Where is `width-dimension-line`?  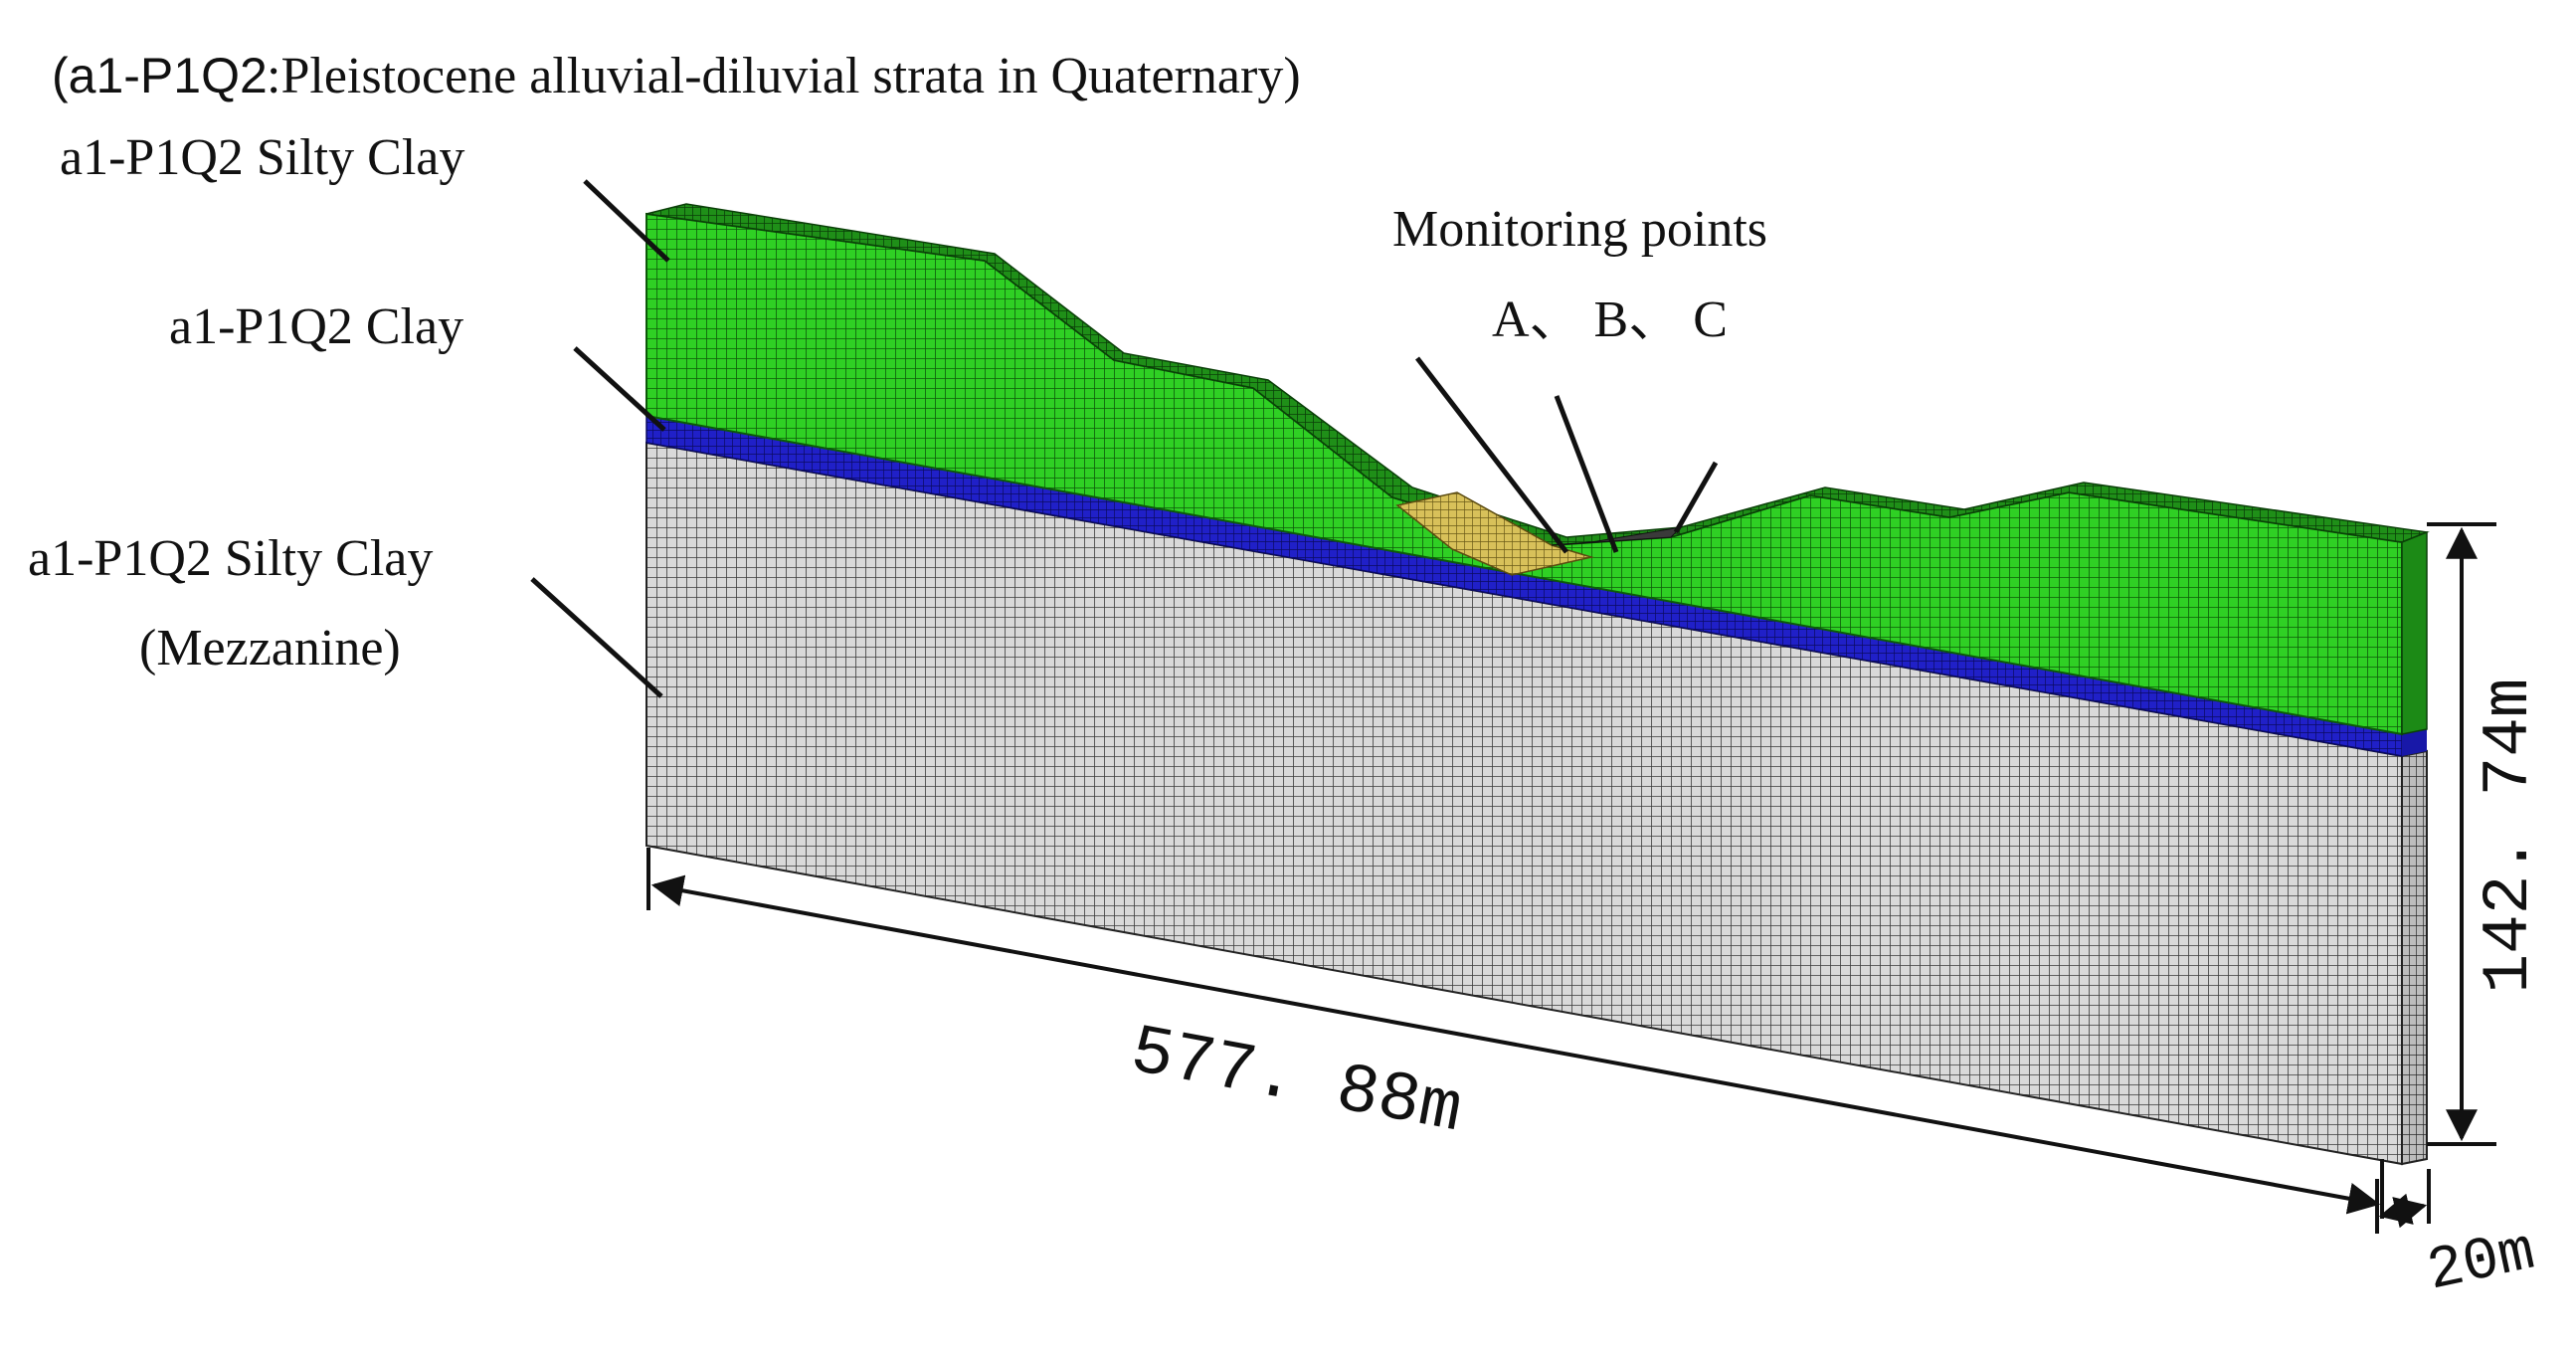 width-dimension-line is located at coordinates (2403, 1211).